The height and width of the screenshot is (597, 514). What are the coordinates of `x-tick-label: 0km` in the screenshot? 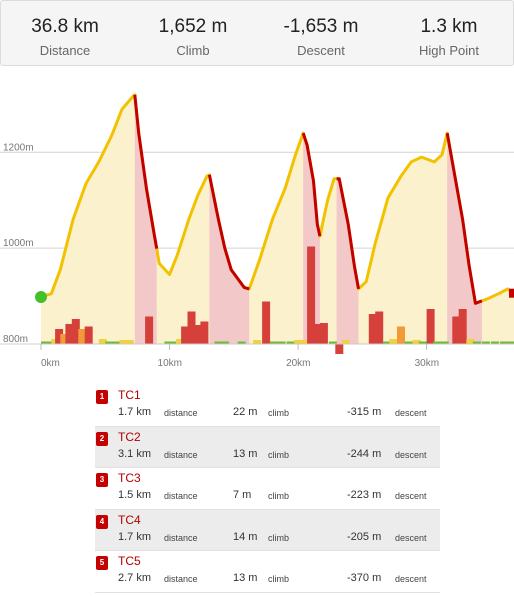 It's located at (50, 363).